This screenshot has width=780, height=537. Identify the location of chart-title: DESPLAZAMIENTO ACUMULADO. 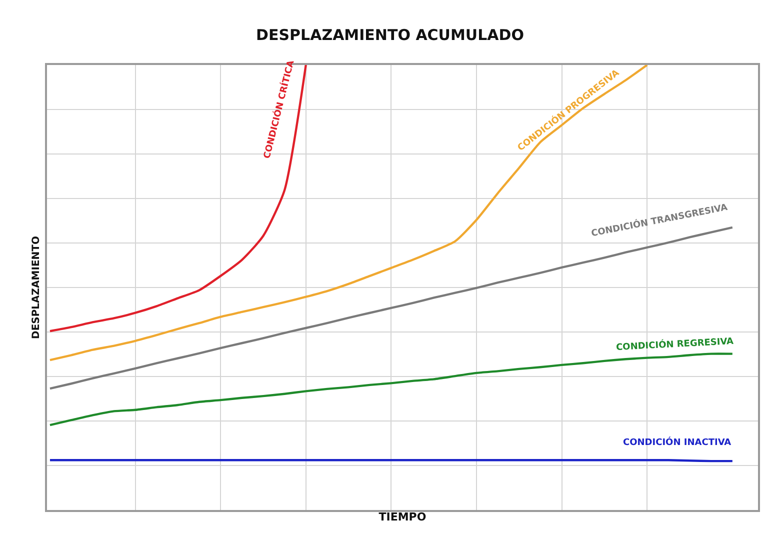
(390, 35).